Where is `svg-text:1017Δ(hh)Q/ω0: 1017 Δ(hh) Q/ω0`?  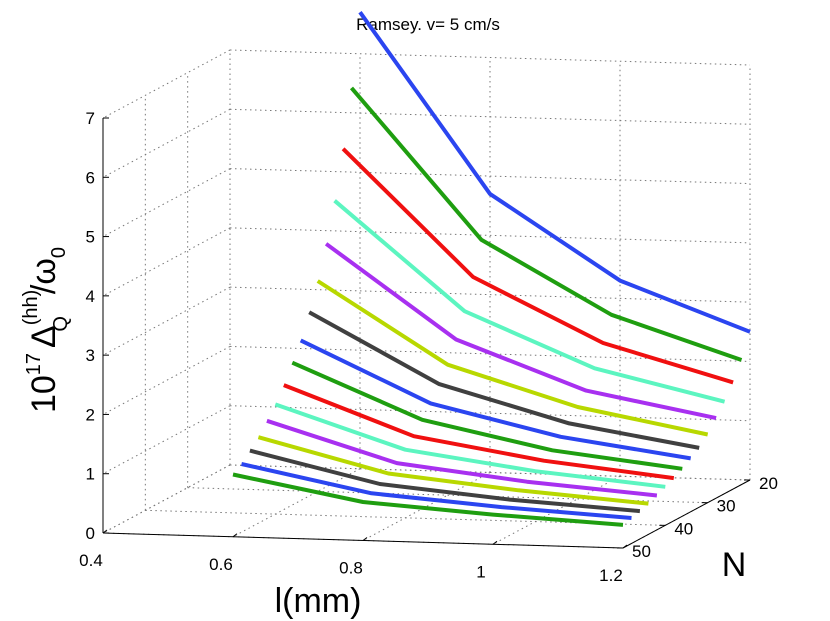 svg-text:1017Δ(hh)Q/ω0: 1017 Δ(hh) Q/ω0 is located at coordinates (46, 330).